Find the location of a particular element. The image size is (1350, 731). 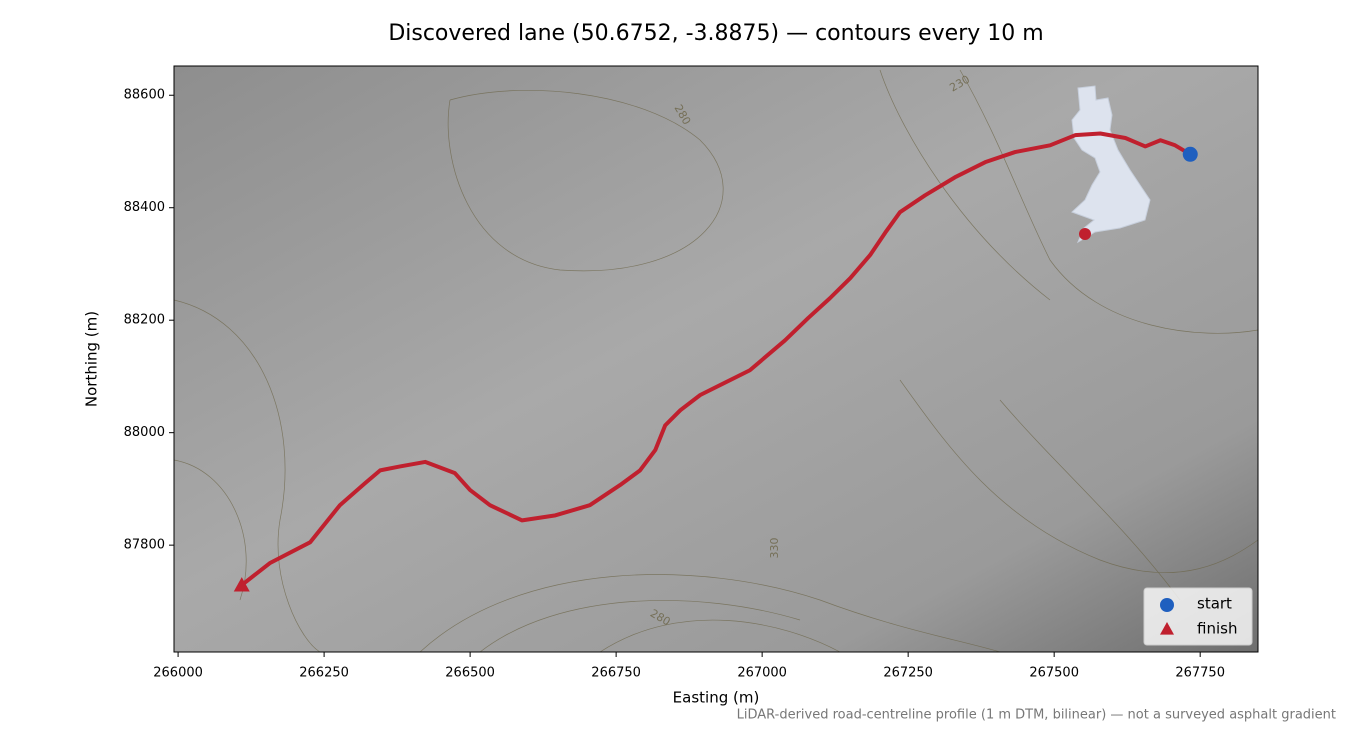

x-tick-label: 267500 is located at coordinates (1054, 673).